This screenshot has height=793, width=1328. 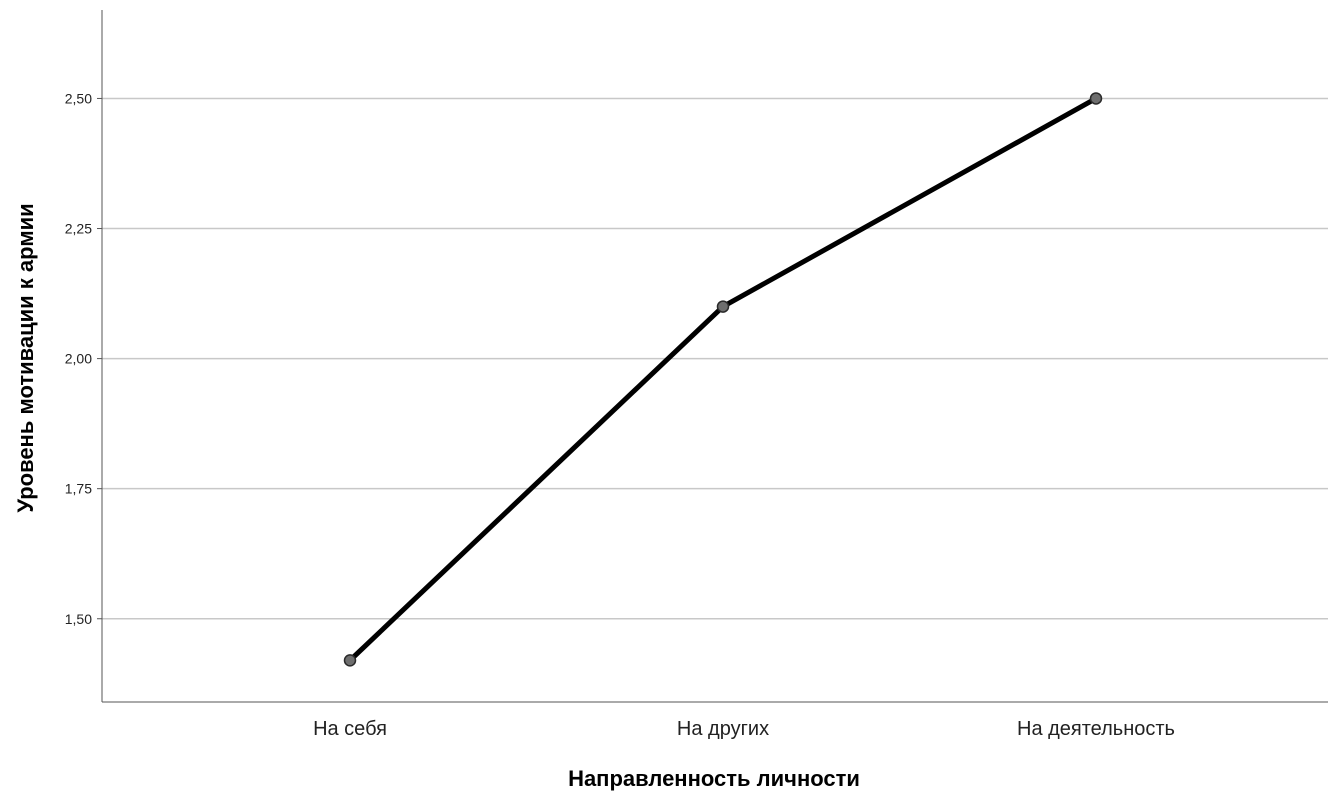 What do you see at coordinates (78, 98) in the screenshot?
I see `y-tick-label: 2,50` at bounding box center [78, 98].